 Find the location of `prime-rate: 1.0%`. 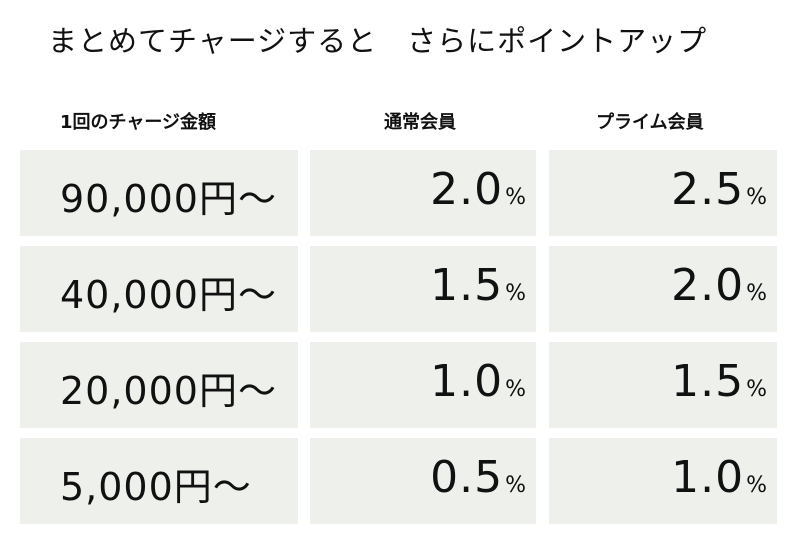

prime-rate: 1.0% is located at coordinates (719, 477).